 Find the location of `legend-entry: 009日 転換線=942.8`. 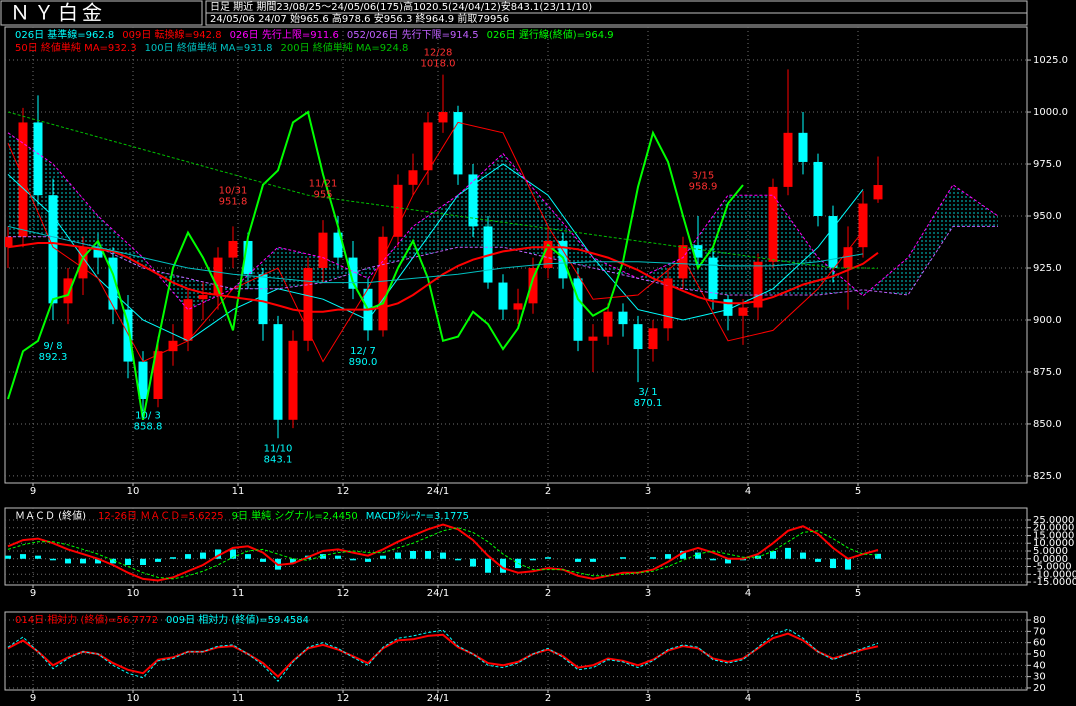

legend-entry: 009日 転換線=942.8 is located at coordinates (171, 34).